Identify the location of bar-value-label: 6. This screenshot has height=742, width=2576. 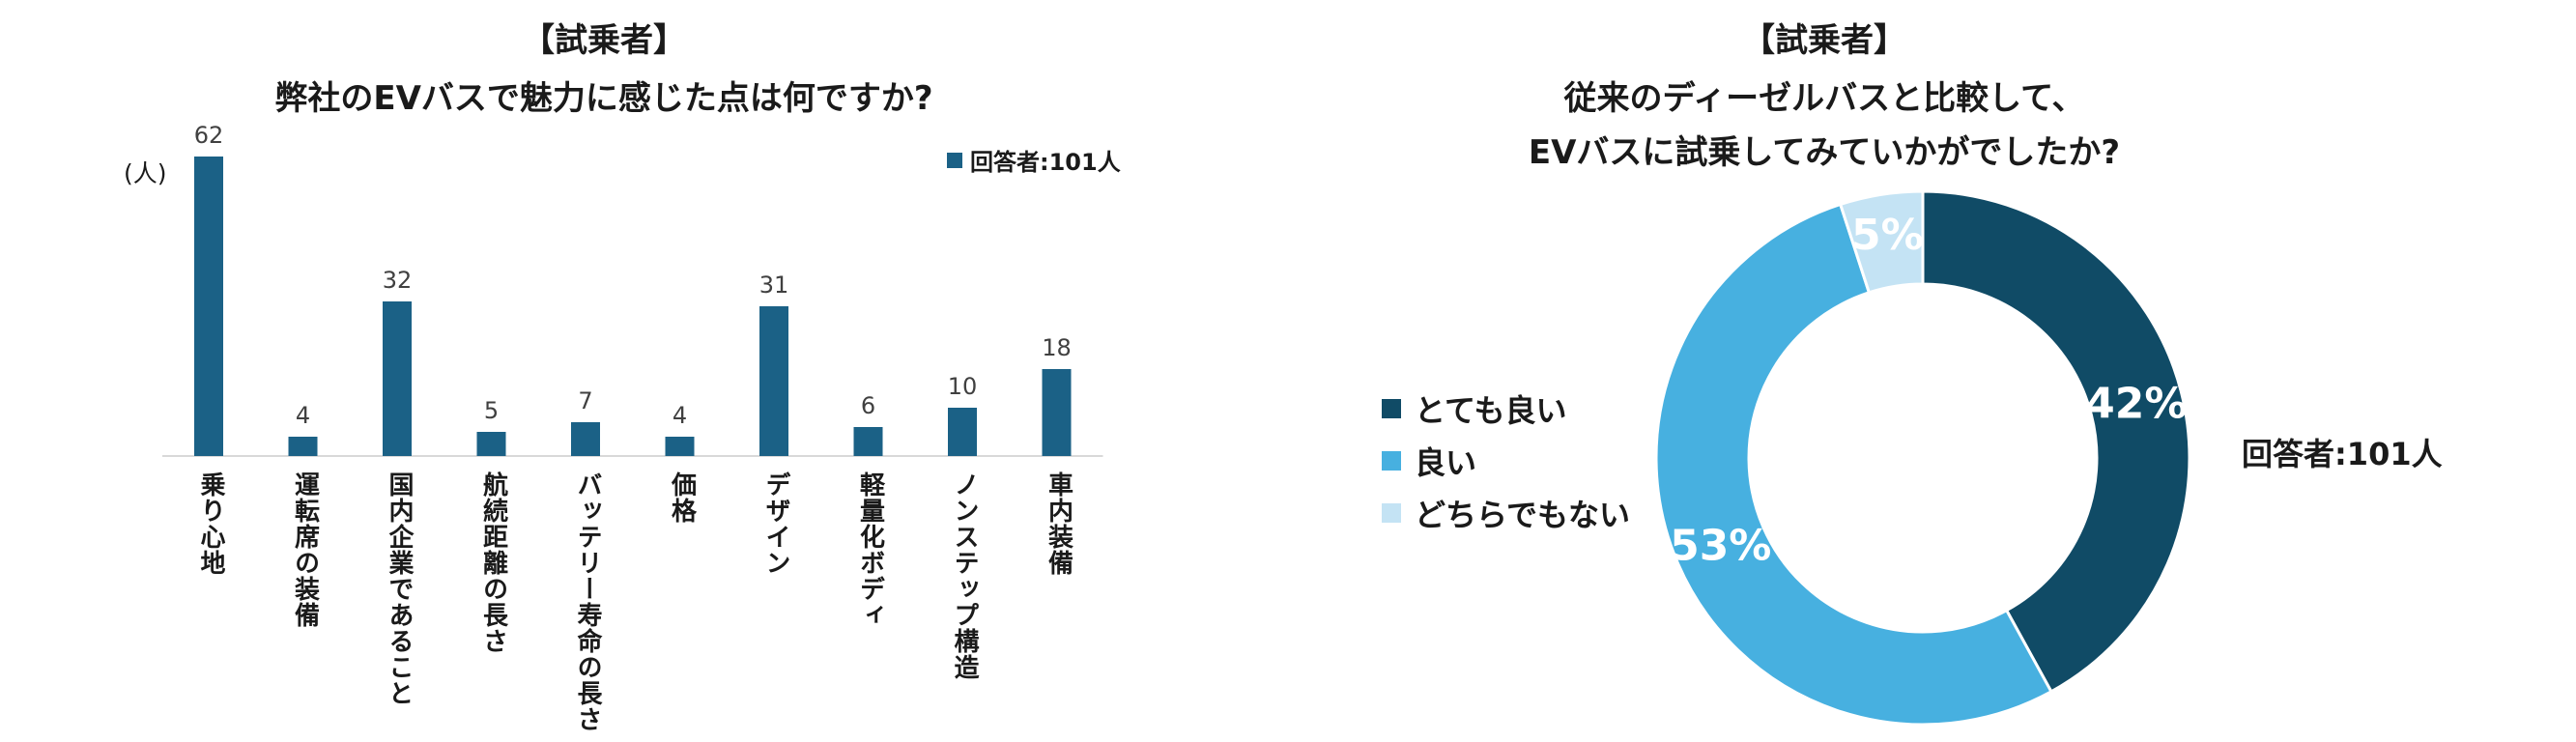
(868, 406).